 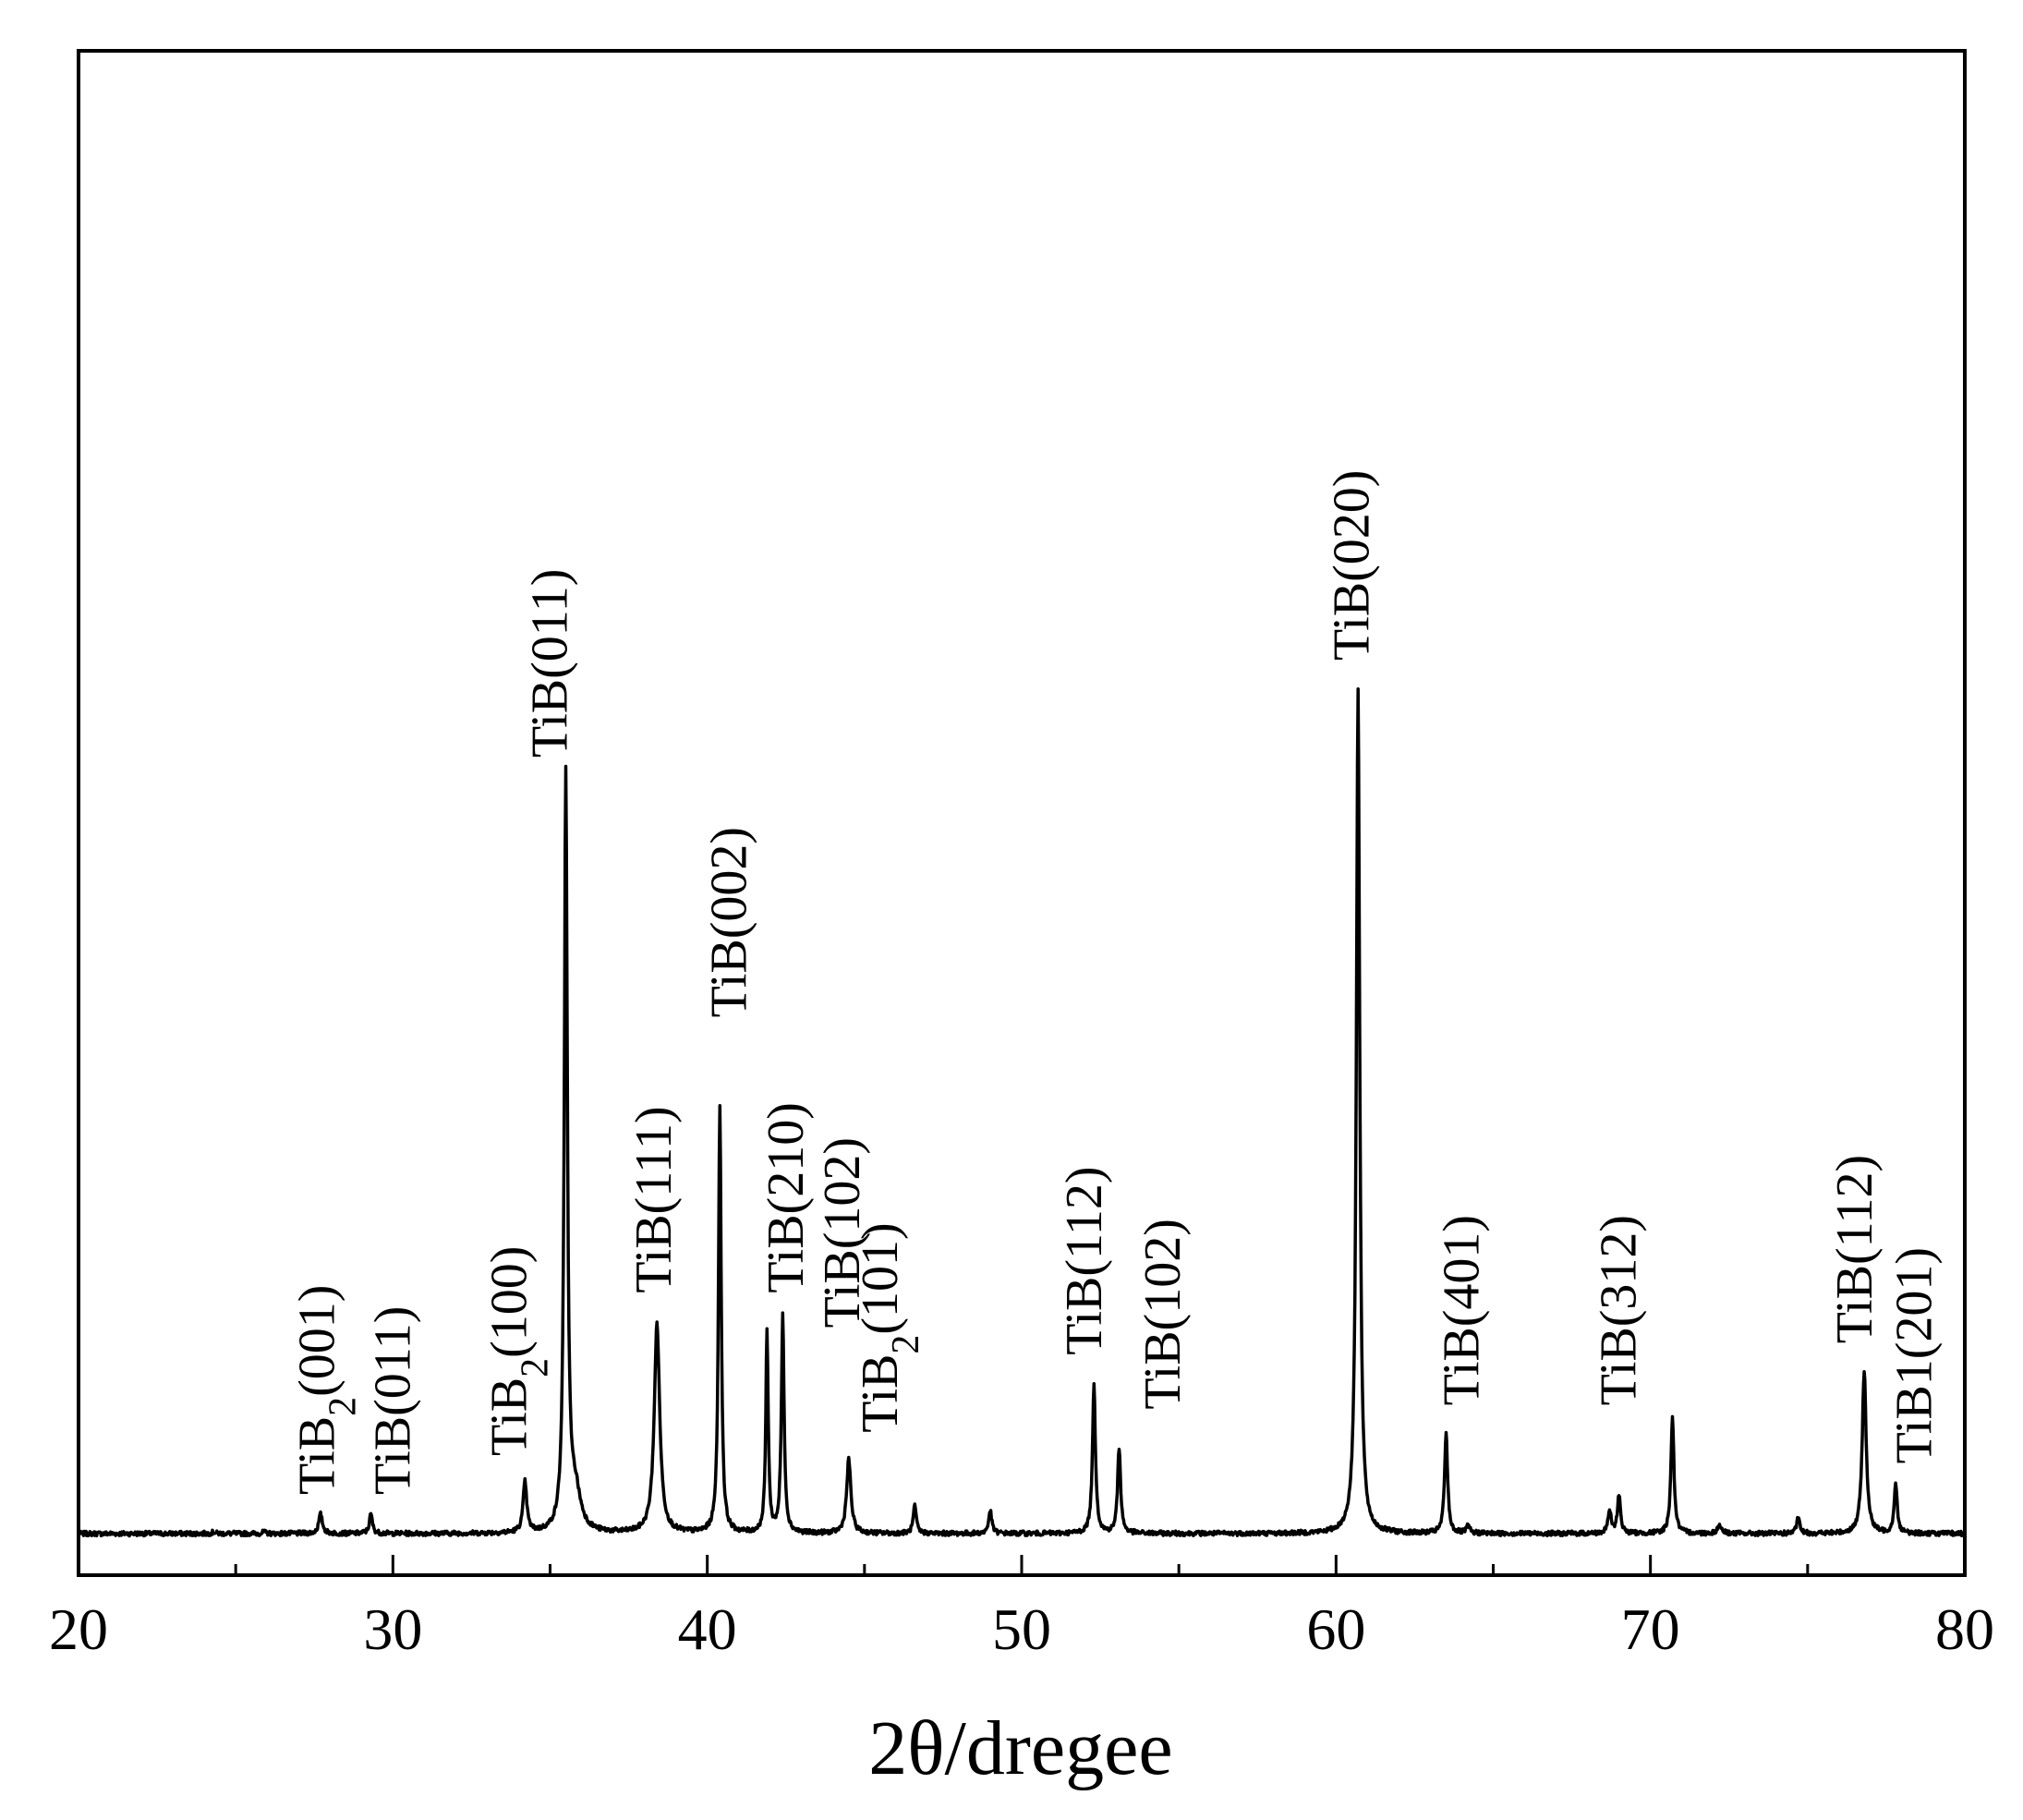 I want to click on x-axis-title: 2θ/dregee, so click(x=1020, y=1748).